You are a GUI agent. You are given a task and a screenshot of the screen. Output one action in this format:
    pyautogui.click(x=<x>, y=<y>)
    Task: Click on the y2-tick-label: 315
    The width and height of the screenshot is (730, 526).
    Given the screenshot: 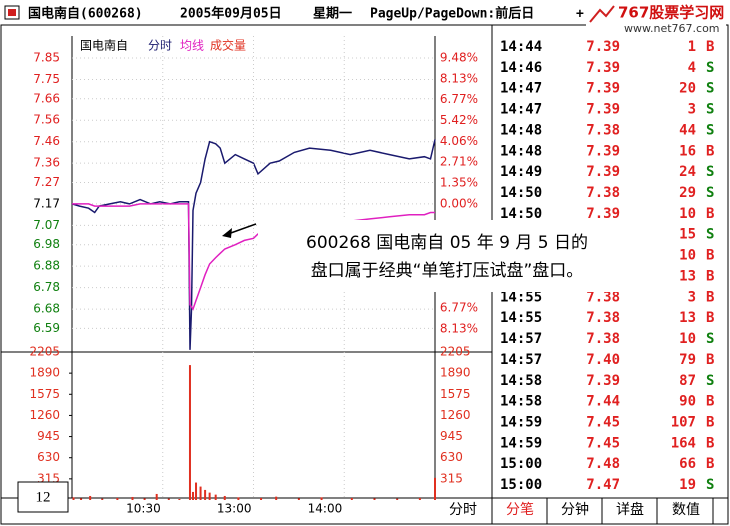 What is the action you would take?
    pyautogui.click(x=451, y=478)
    